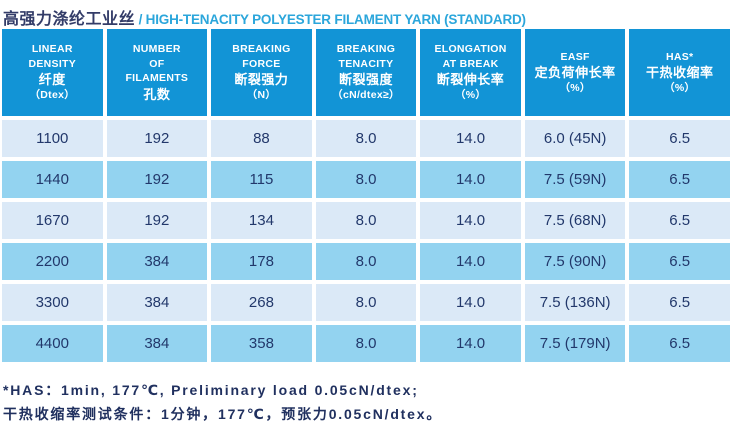 This screenshot has width=732, height=434. What do you see at coordinates (261, 179) in the screenshot?
I see `table-cell-r2-breaking-force: 115` at bounding box center [261, 179].